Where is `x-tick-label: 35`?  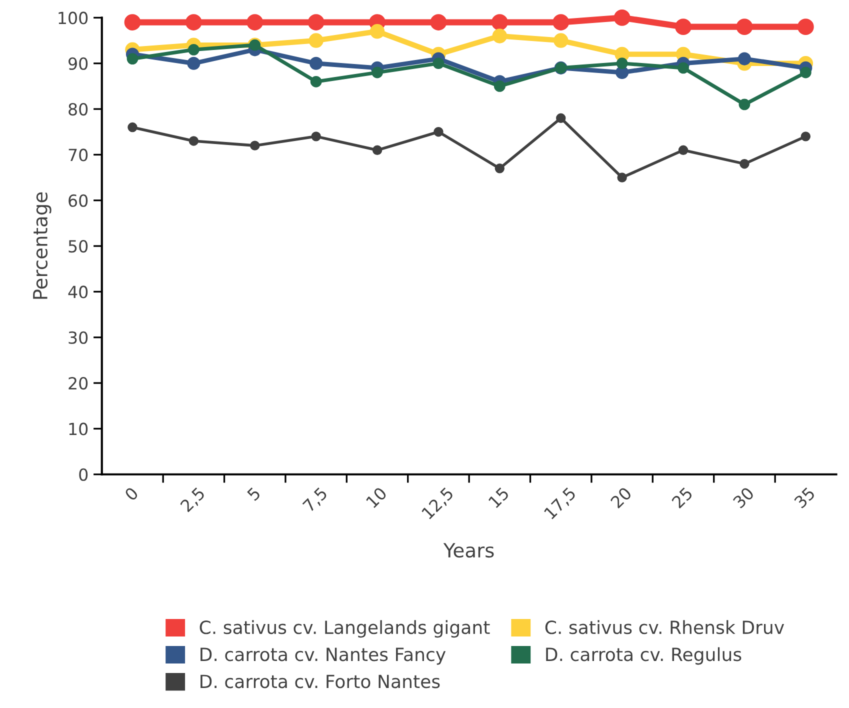
x-tick-label: 35 is located at coordinates (805, 497).